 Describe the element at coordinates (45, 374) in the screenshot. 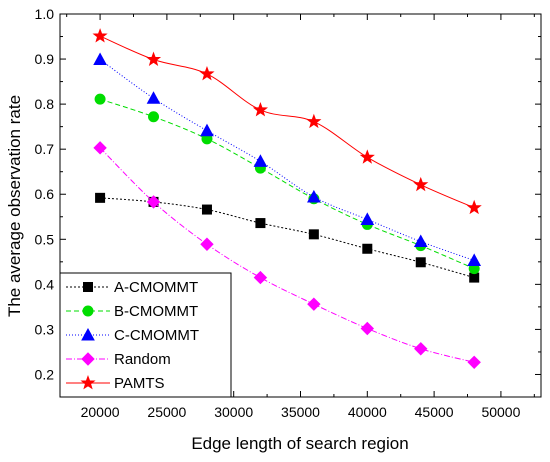

I see `y-tick-label: 0.2` at that location.